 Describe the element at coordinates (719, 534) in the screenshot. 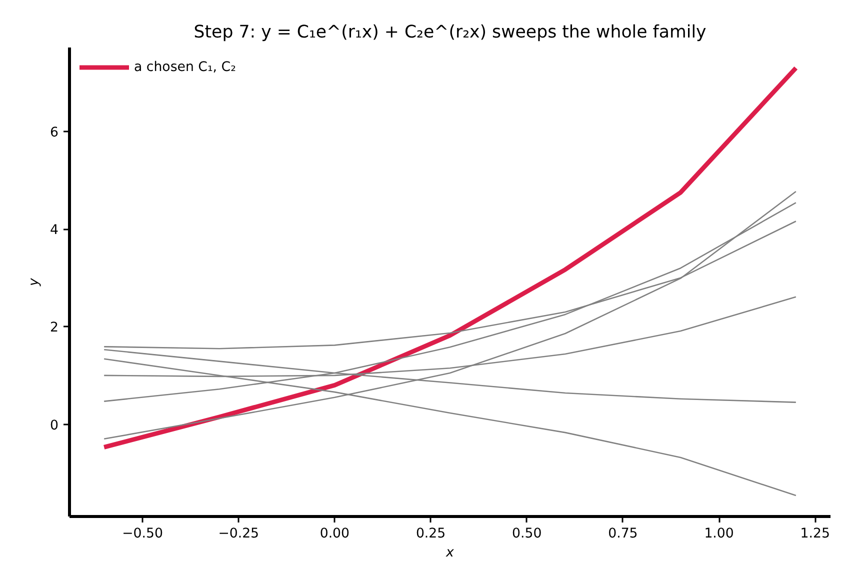

I see `x-tick-label: 1.00` at that location.